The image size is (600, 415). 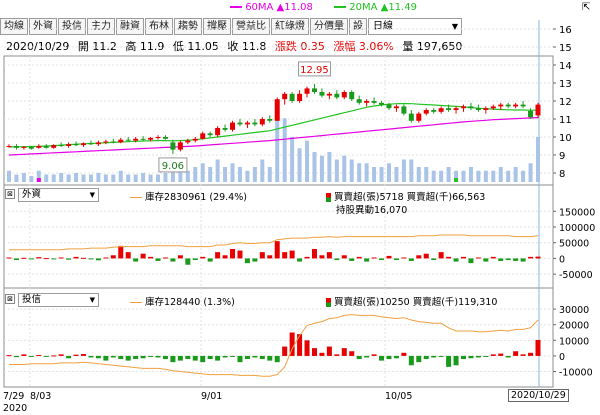 I want to click on flow-tick-label: -10000, so click(x=576, y=373).